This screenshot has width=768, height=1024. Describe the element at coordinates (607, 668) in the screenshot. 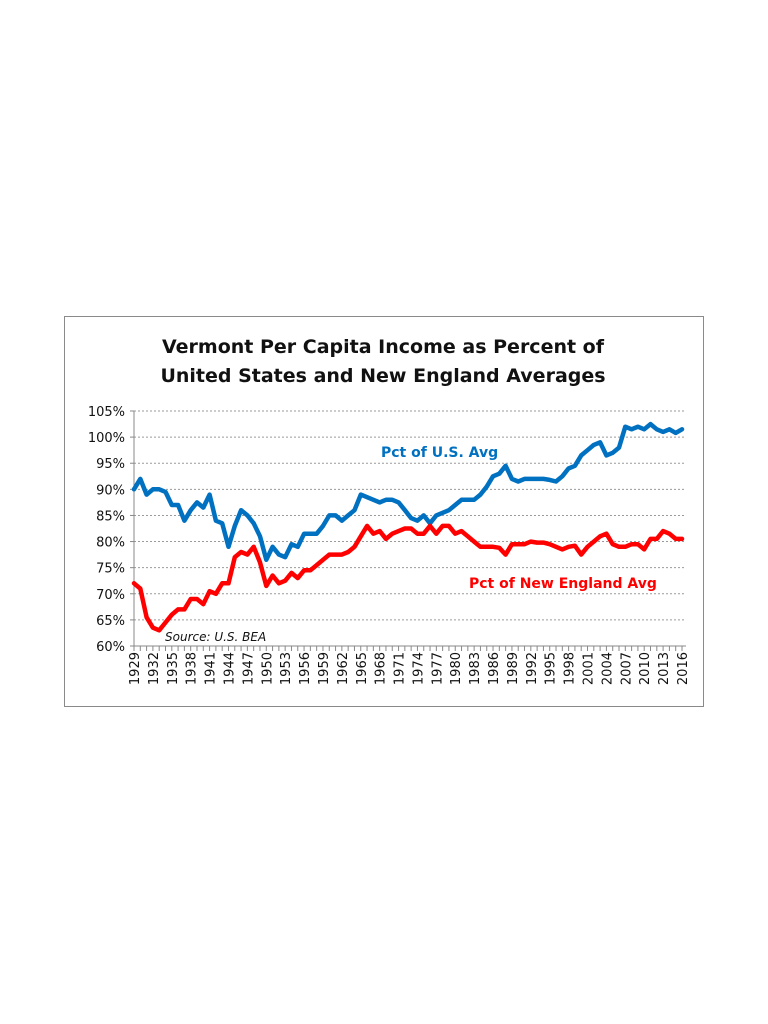

I see `x-tick-label: 2004` at that location.